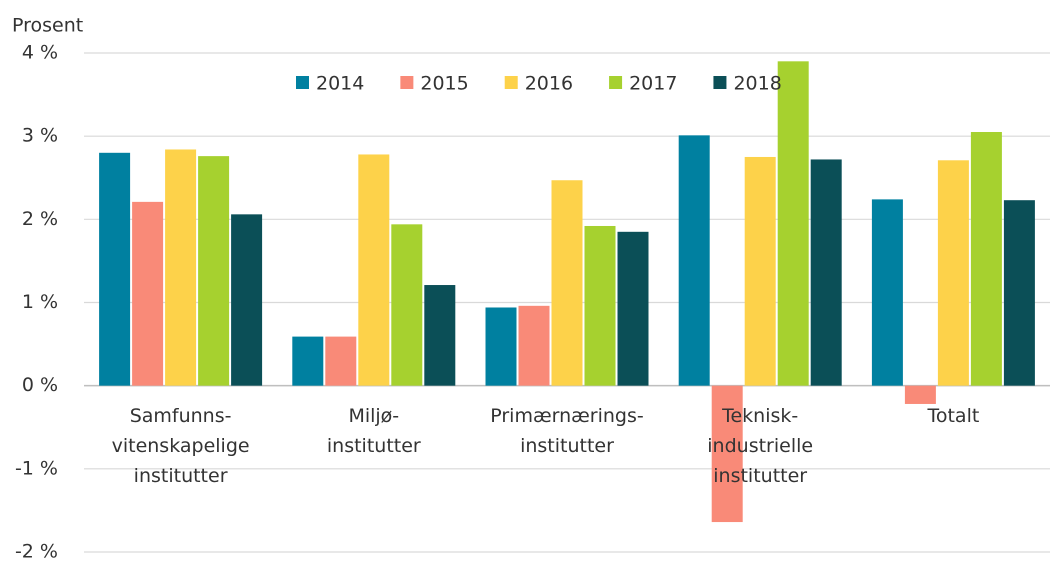 The width and height of the screenshot is (1051, 561). I want to click on y-tick-label: 3 %, so click(40, 136).